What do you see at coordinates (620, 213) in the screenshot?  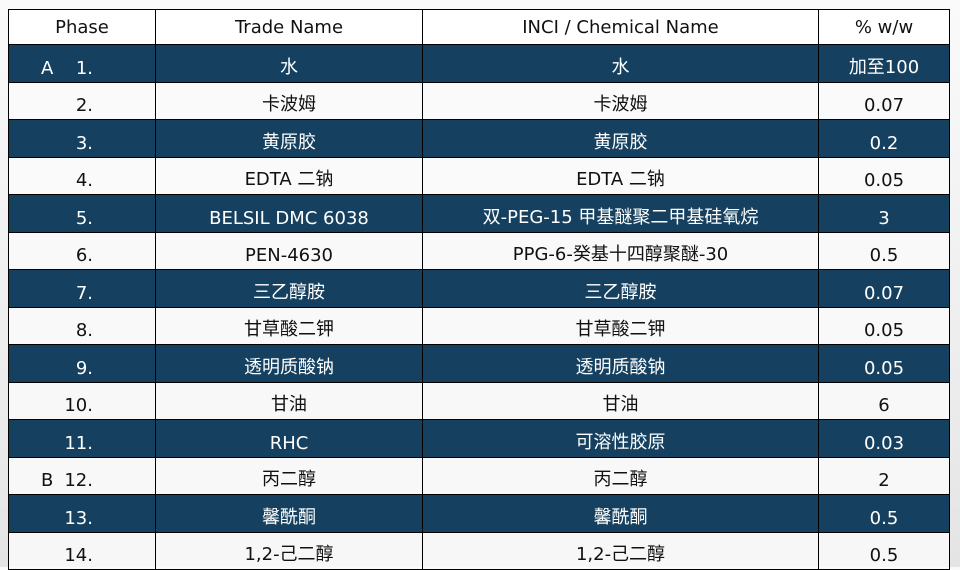 I see `inci-name-cell: 双-PEG-15 甲基醚聚二甲基硅氧烷` at bounding box center [620, 213].